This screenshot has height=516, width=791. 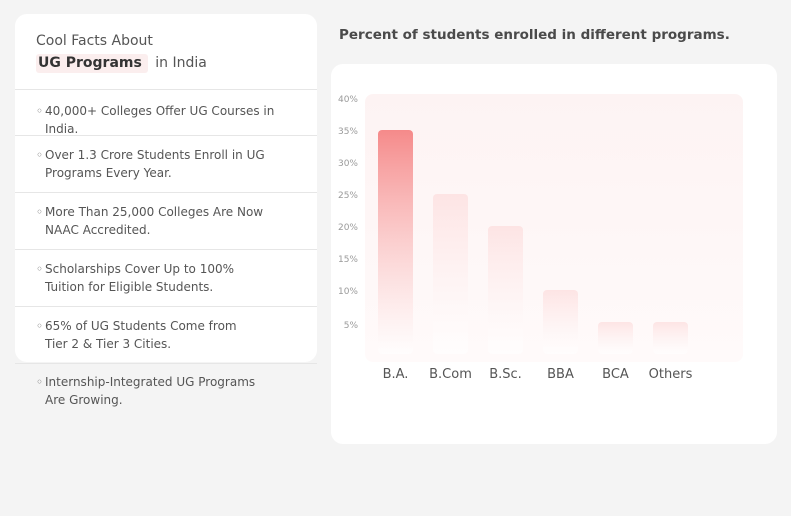 I want to click on bar-bba, so click(x=560, y=322).